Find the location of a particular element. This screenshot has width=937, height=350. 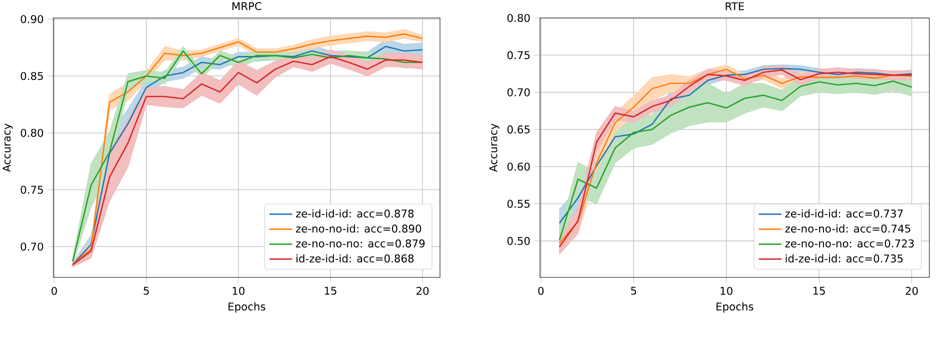

chart-title: MRPC is located at coordinates (247, 6).